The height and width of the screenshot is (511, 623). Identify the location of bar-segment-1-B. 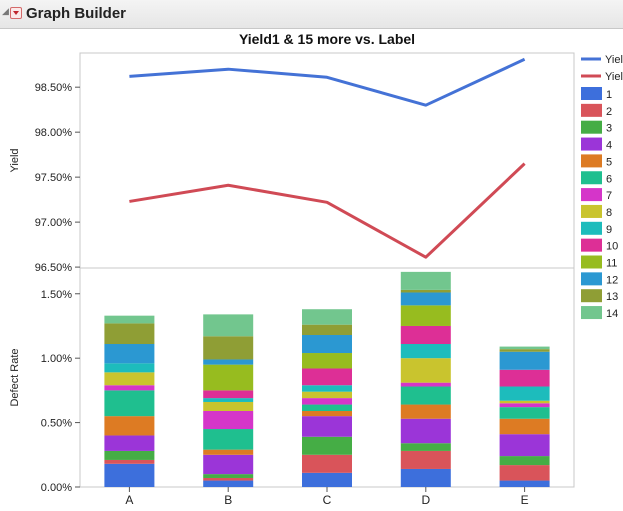
(228, 483).